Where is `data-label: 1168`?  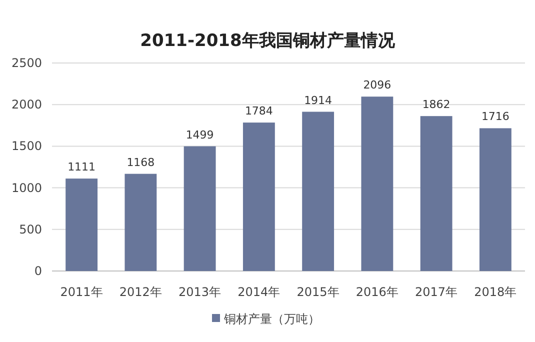 data-label: 1168 is located at coordinates (140, 162).